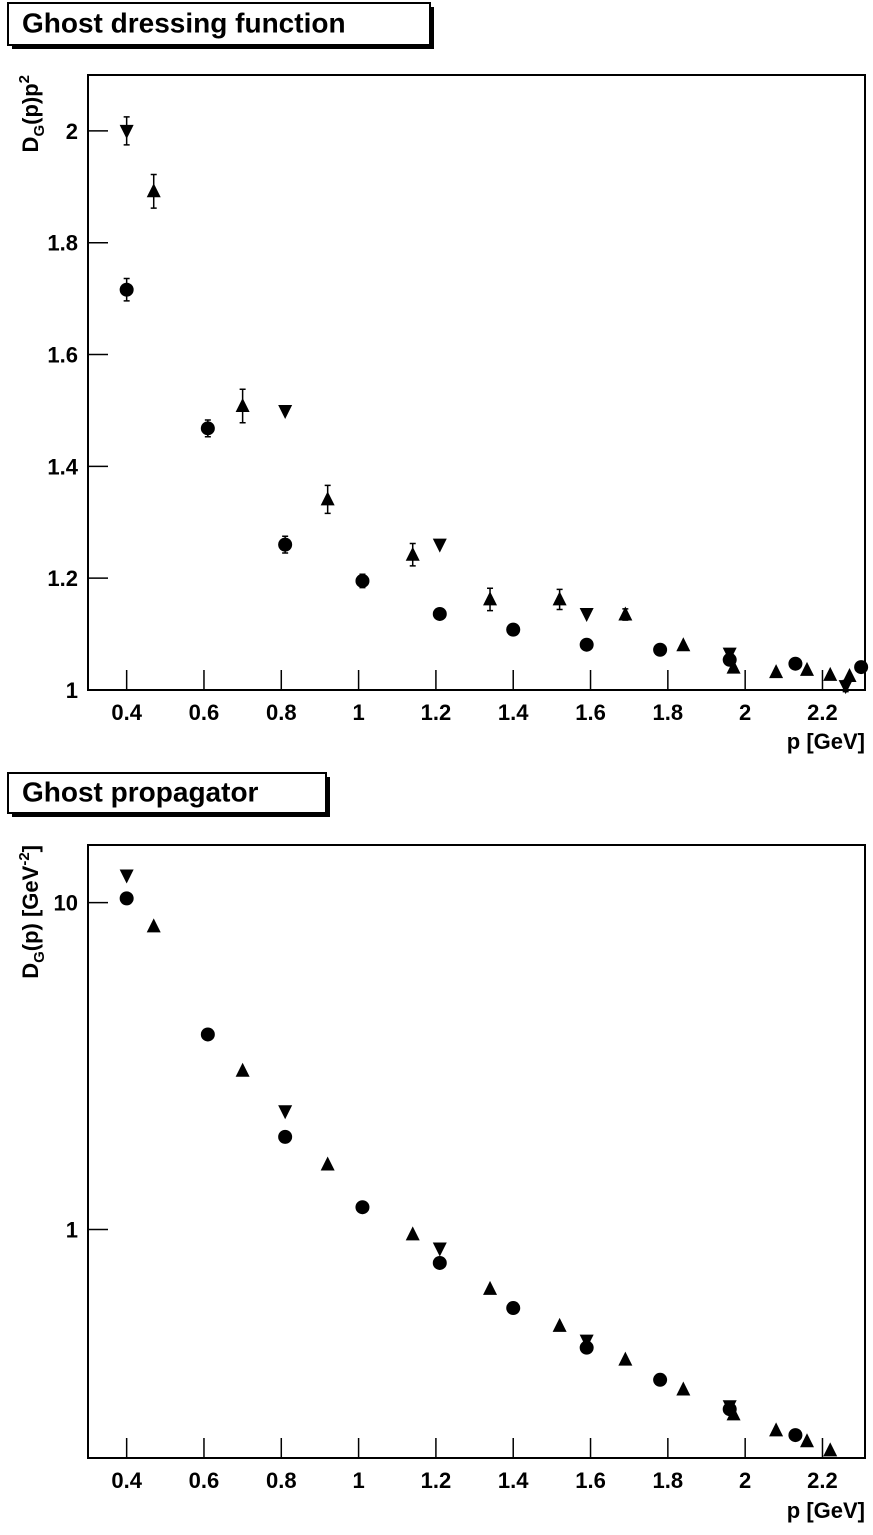  I want to click on y-tick-label: 10, so click(66, 903).